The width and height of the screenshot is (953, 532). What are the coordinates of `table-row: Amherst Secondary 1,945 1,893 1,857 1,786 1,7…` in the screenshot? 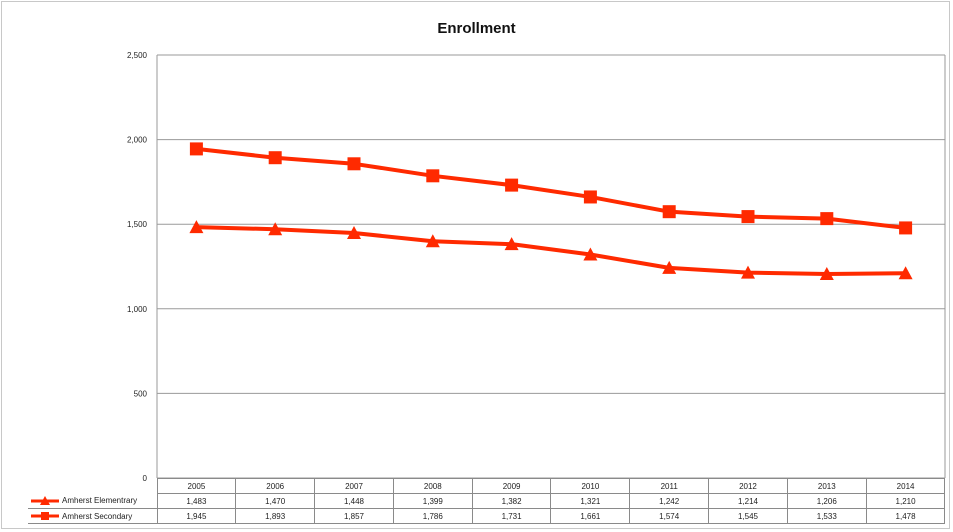 It's located at (487, 516).